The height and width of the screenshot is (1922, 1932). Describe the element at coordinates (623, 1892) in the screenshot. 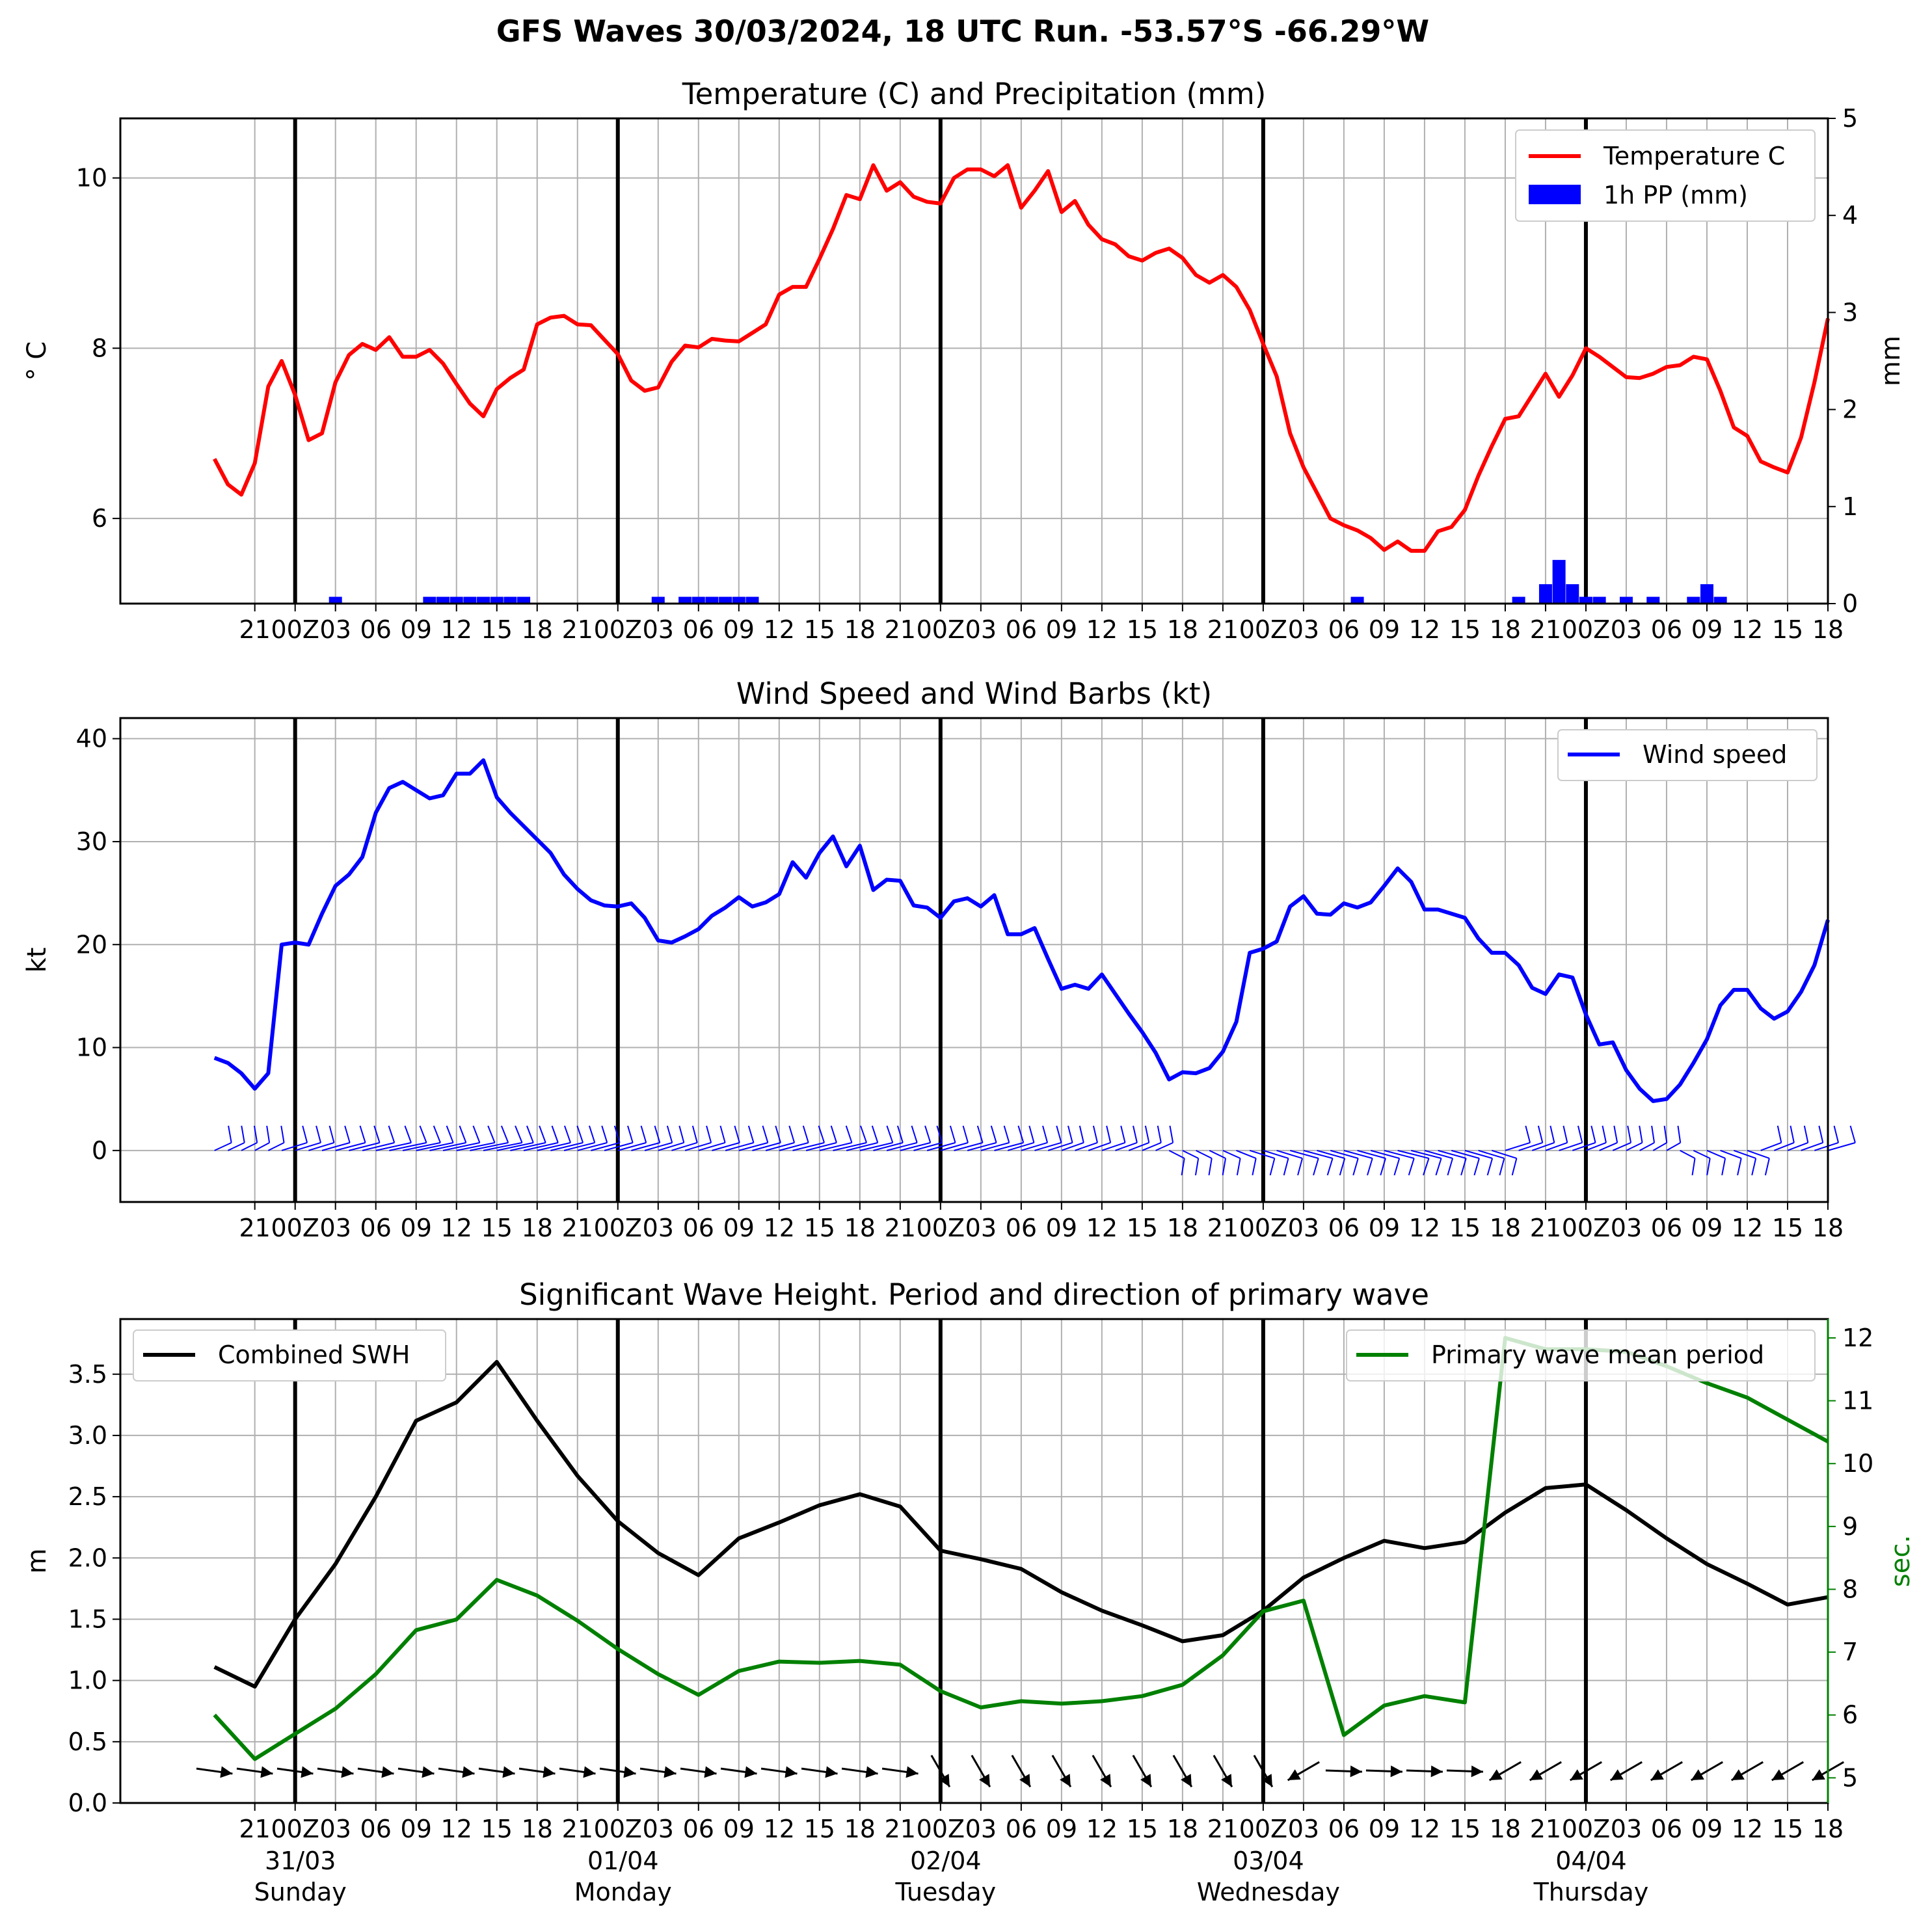

I see `day-name-label: Monday` at that location.